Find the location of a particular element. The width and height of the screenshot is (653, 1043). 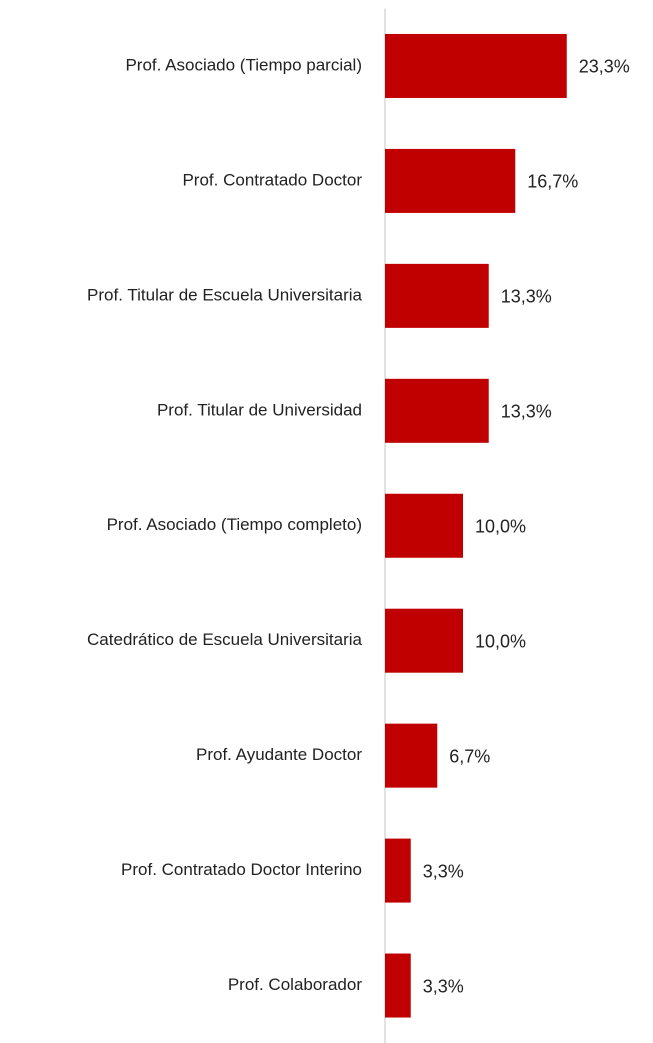

value-label: 6,7% is located at coordinates (469, 756).